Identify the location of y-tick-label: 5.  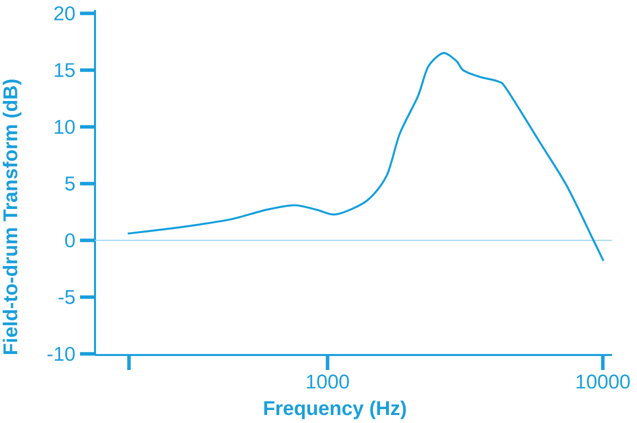
(70, 183).